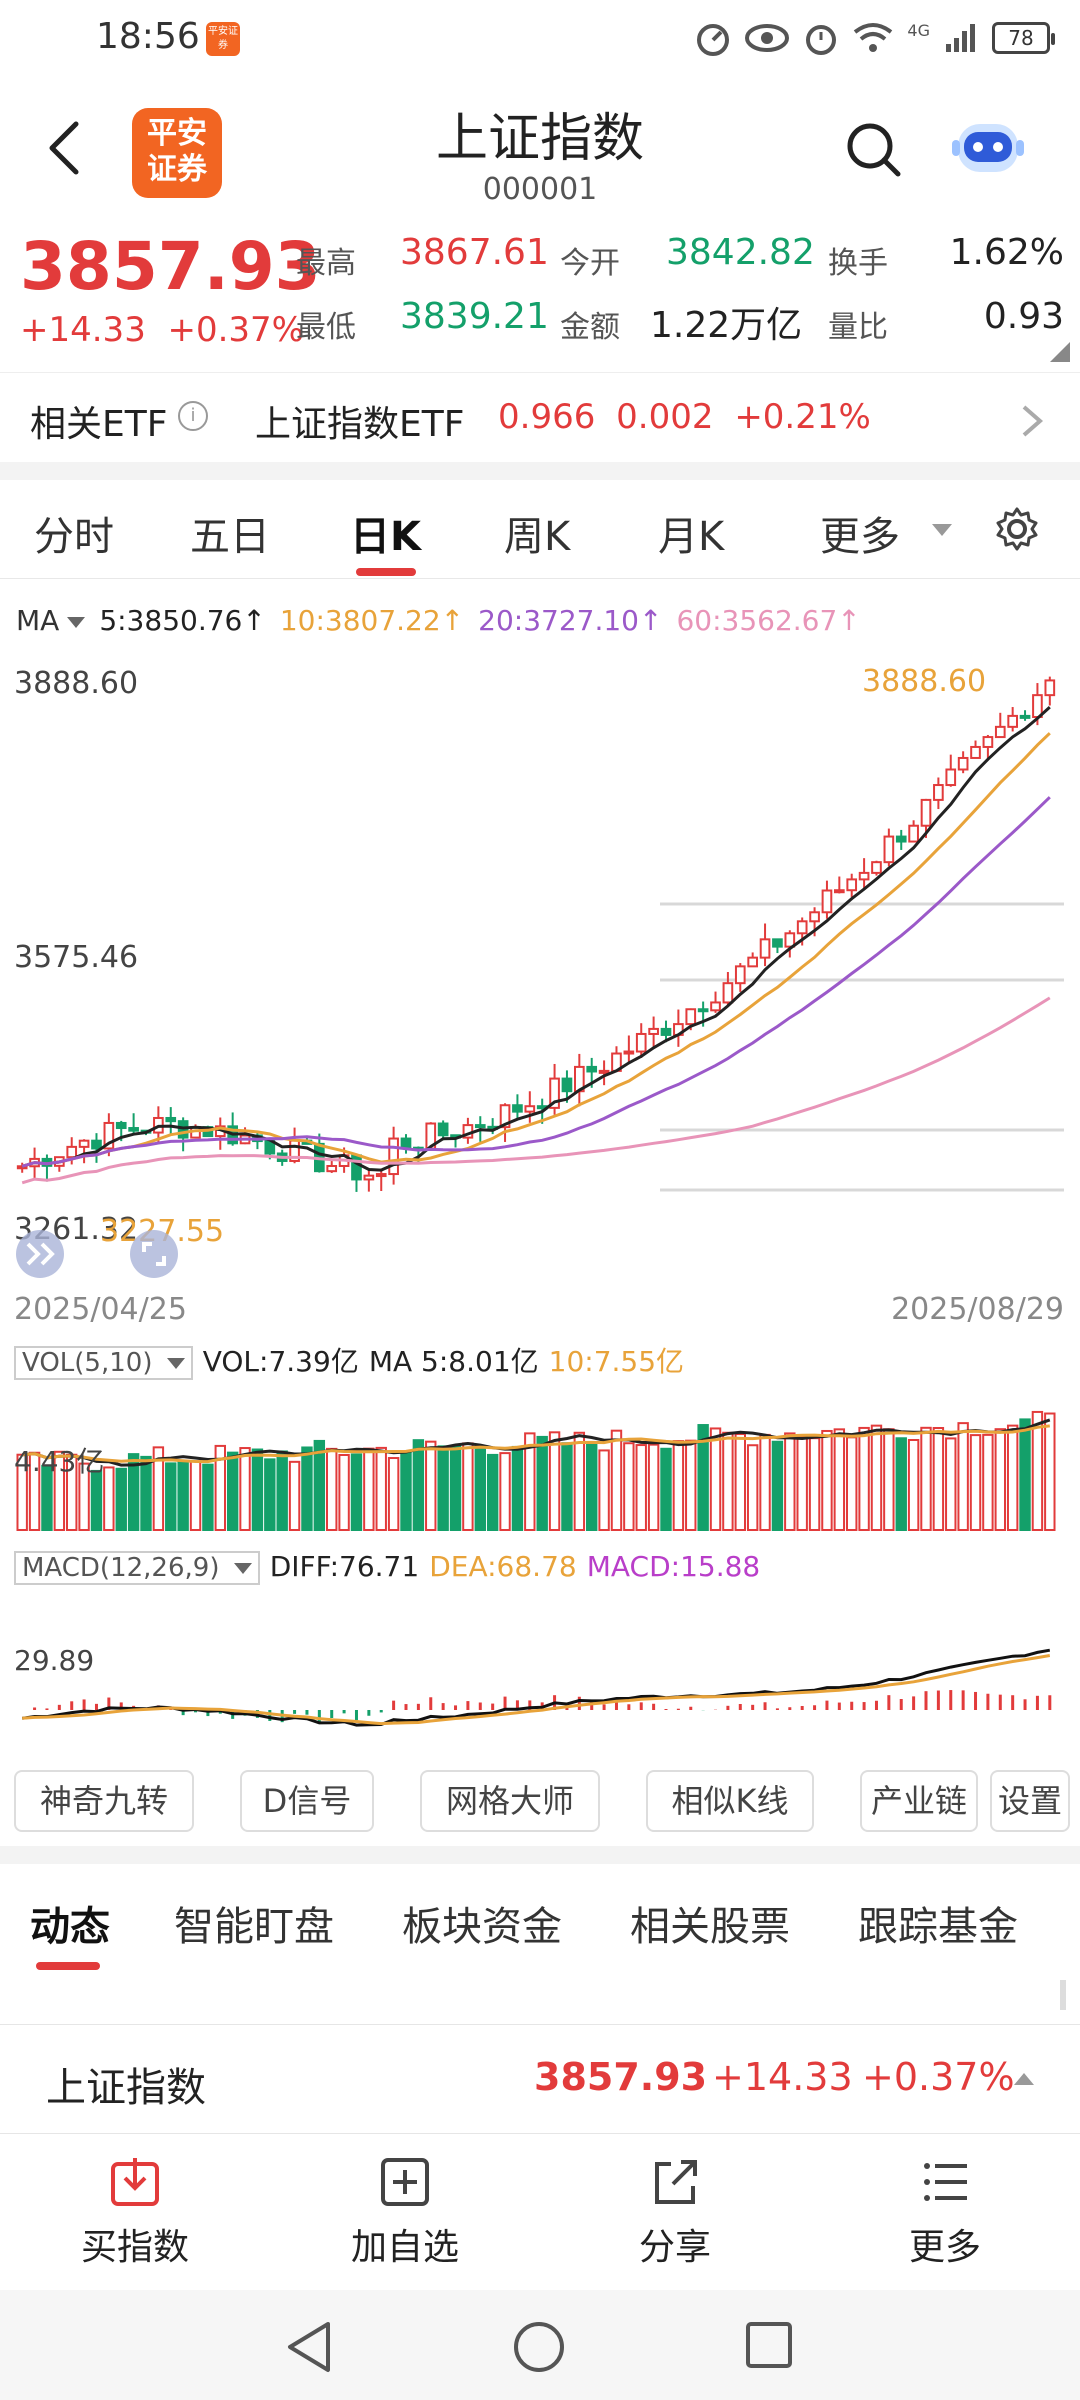  What do you see at coordinates (769, 2345) in the screenshot?
I see `nav-recents-icon` at bounding box center [769, 2345].